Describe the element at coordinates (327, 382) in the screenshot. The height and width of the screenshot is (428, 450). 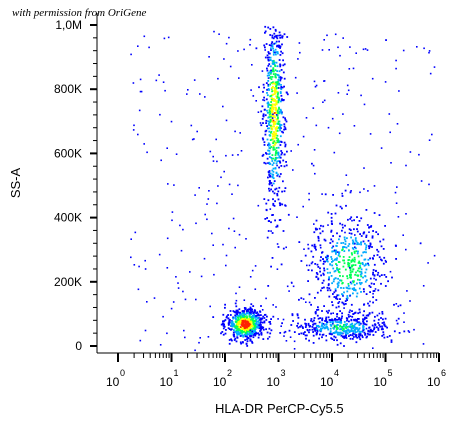
I see `x-tick-label: 10` at that location.